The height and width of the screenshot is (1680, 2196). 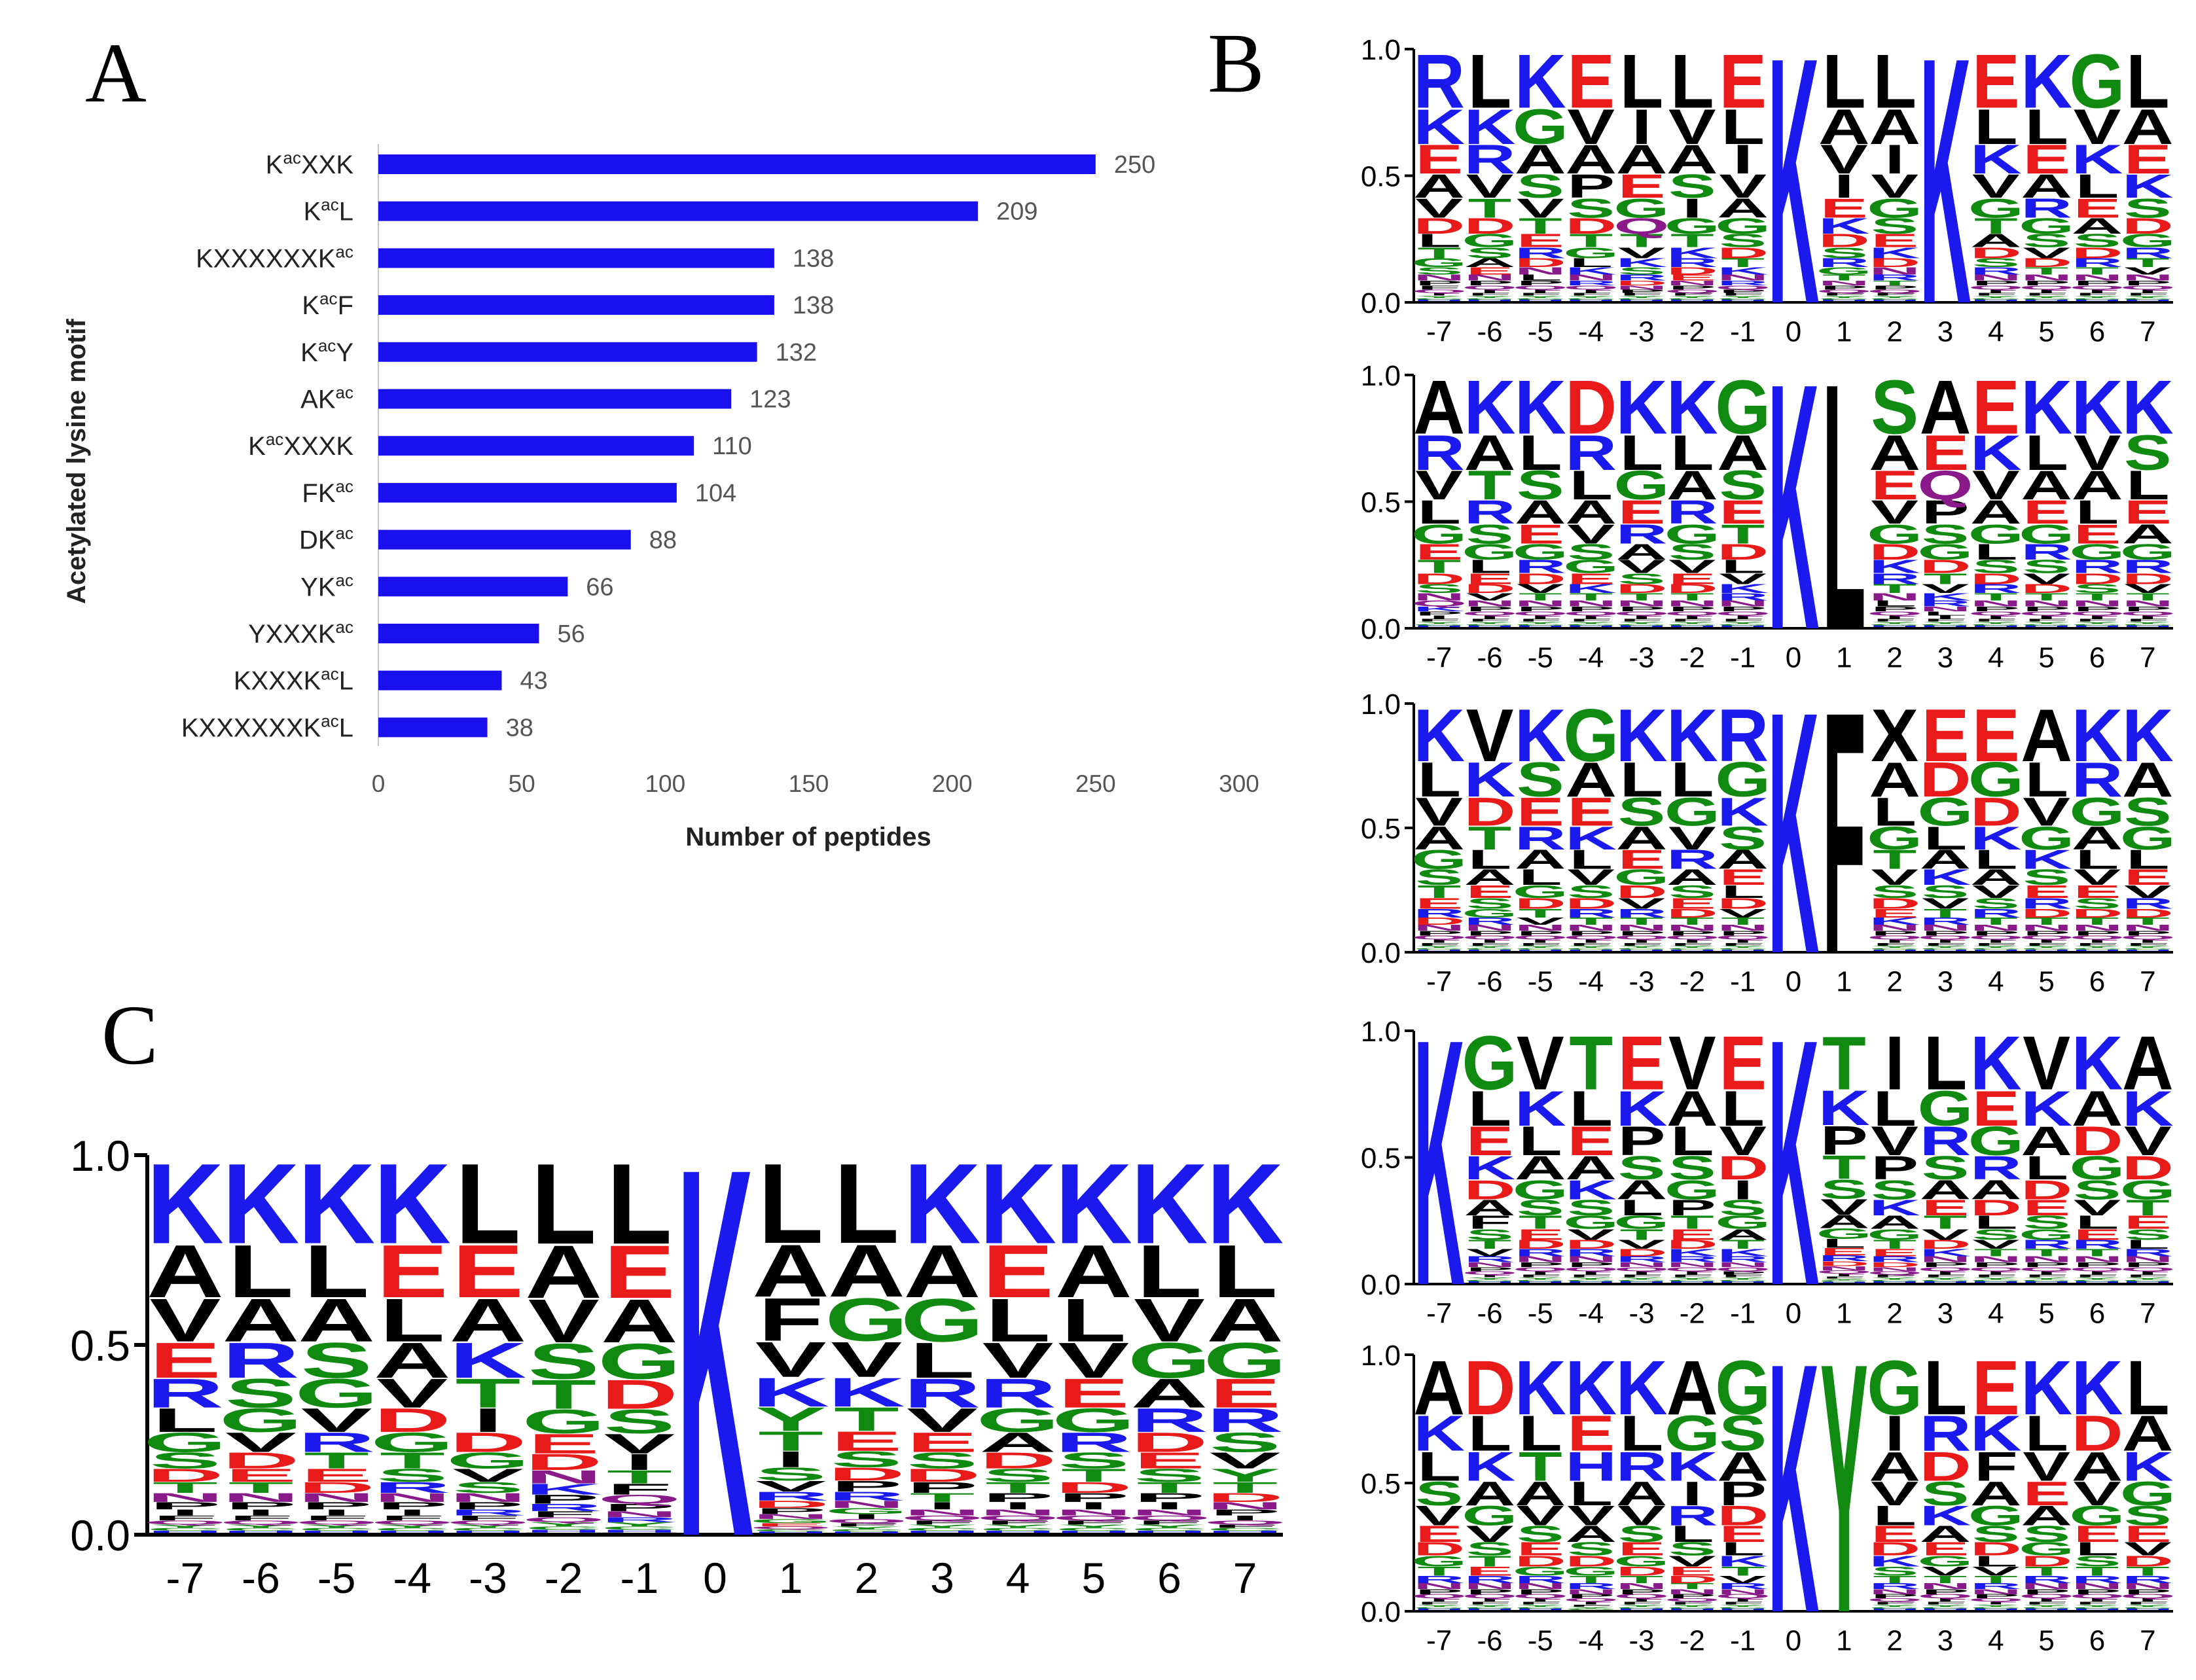 What do you see at coordinates (1894, 981) in the screenshot?
I see `logo-x-tick: 2` at bounding box center [1894, 981].